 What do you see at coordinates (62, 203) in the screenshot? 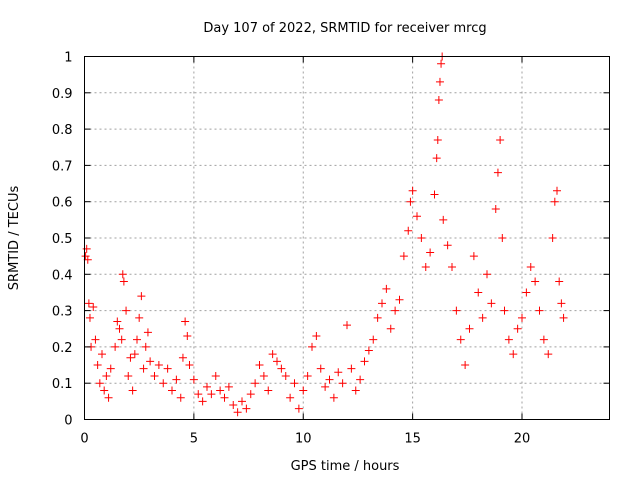
I see `y-tick-label: 0.6` at bounding box center [62, 203].